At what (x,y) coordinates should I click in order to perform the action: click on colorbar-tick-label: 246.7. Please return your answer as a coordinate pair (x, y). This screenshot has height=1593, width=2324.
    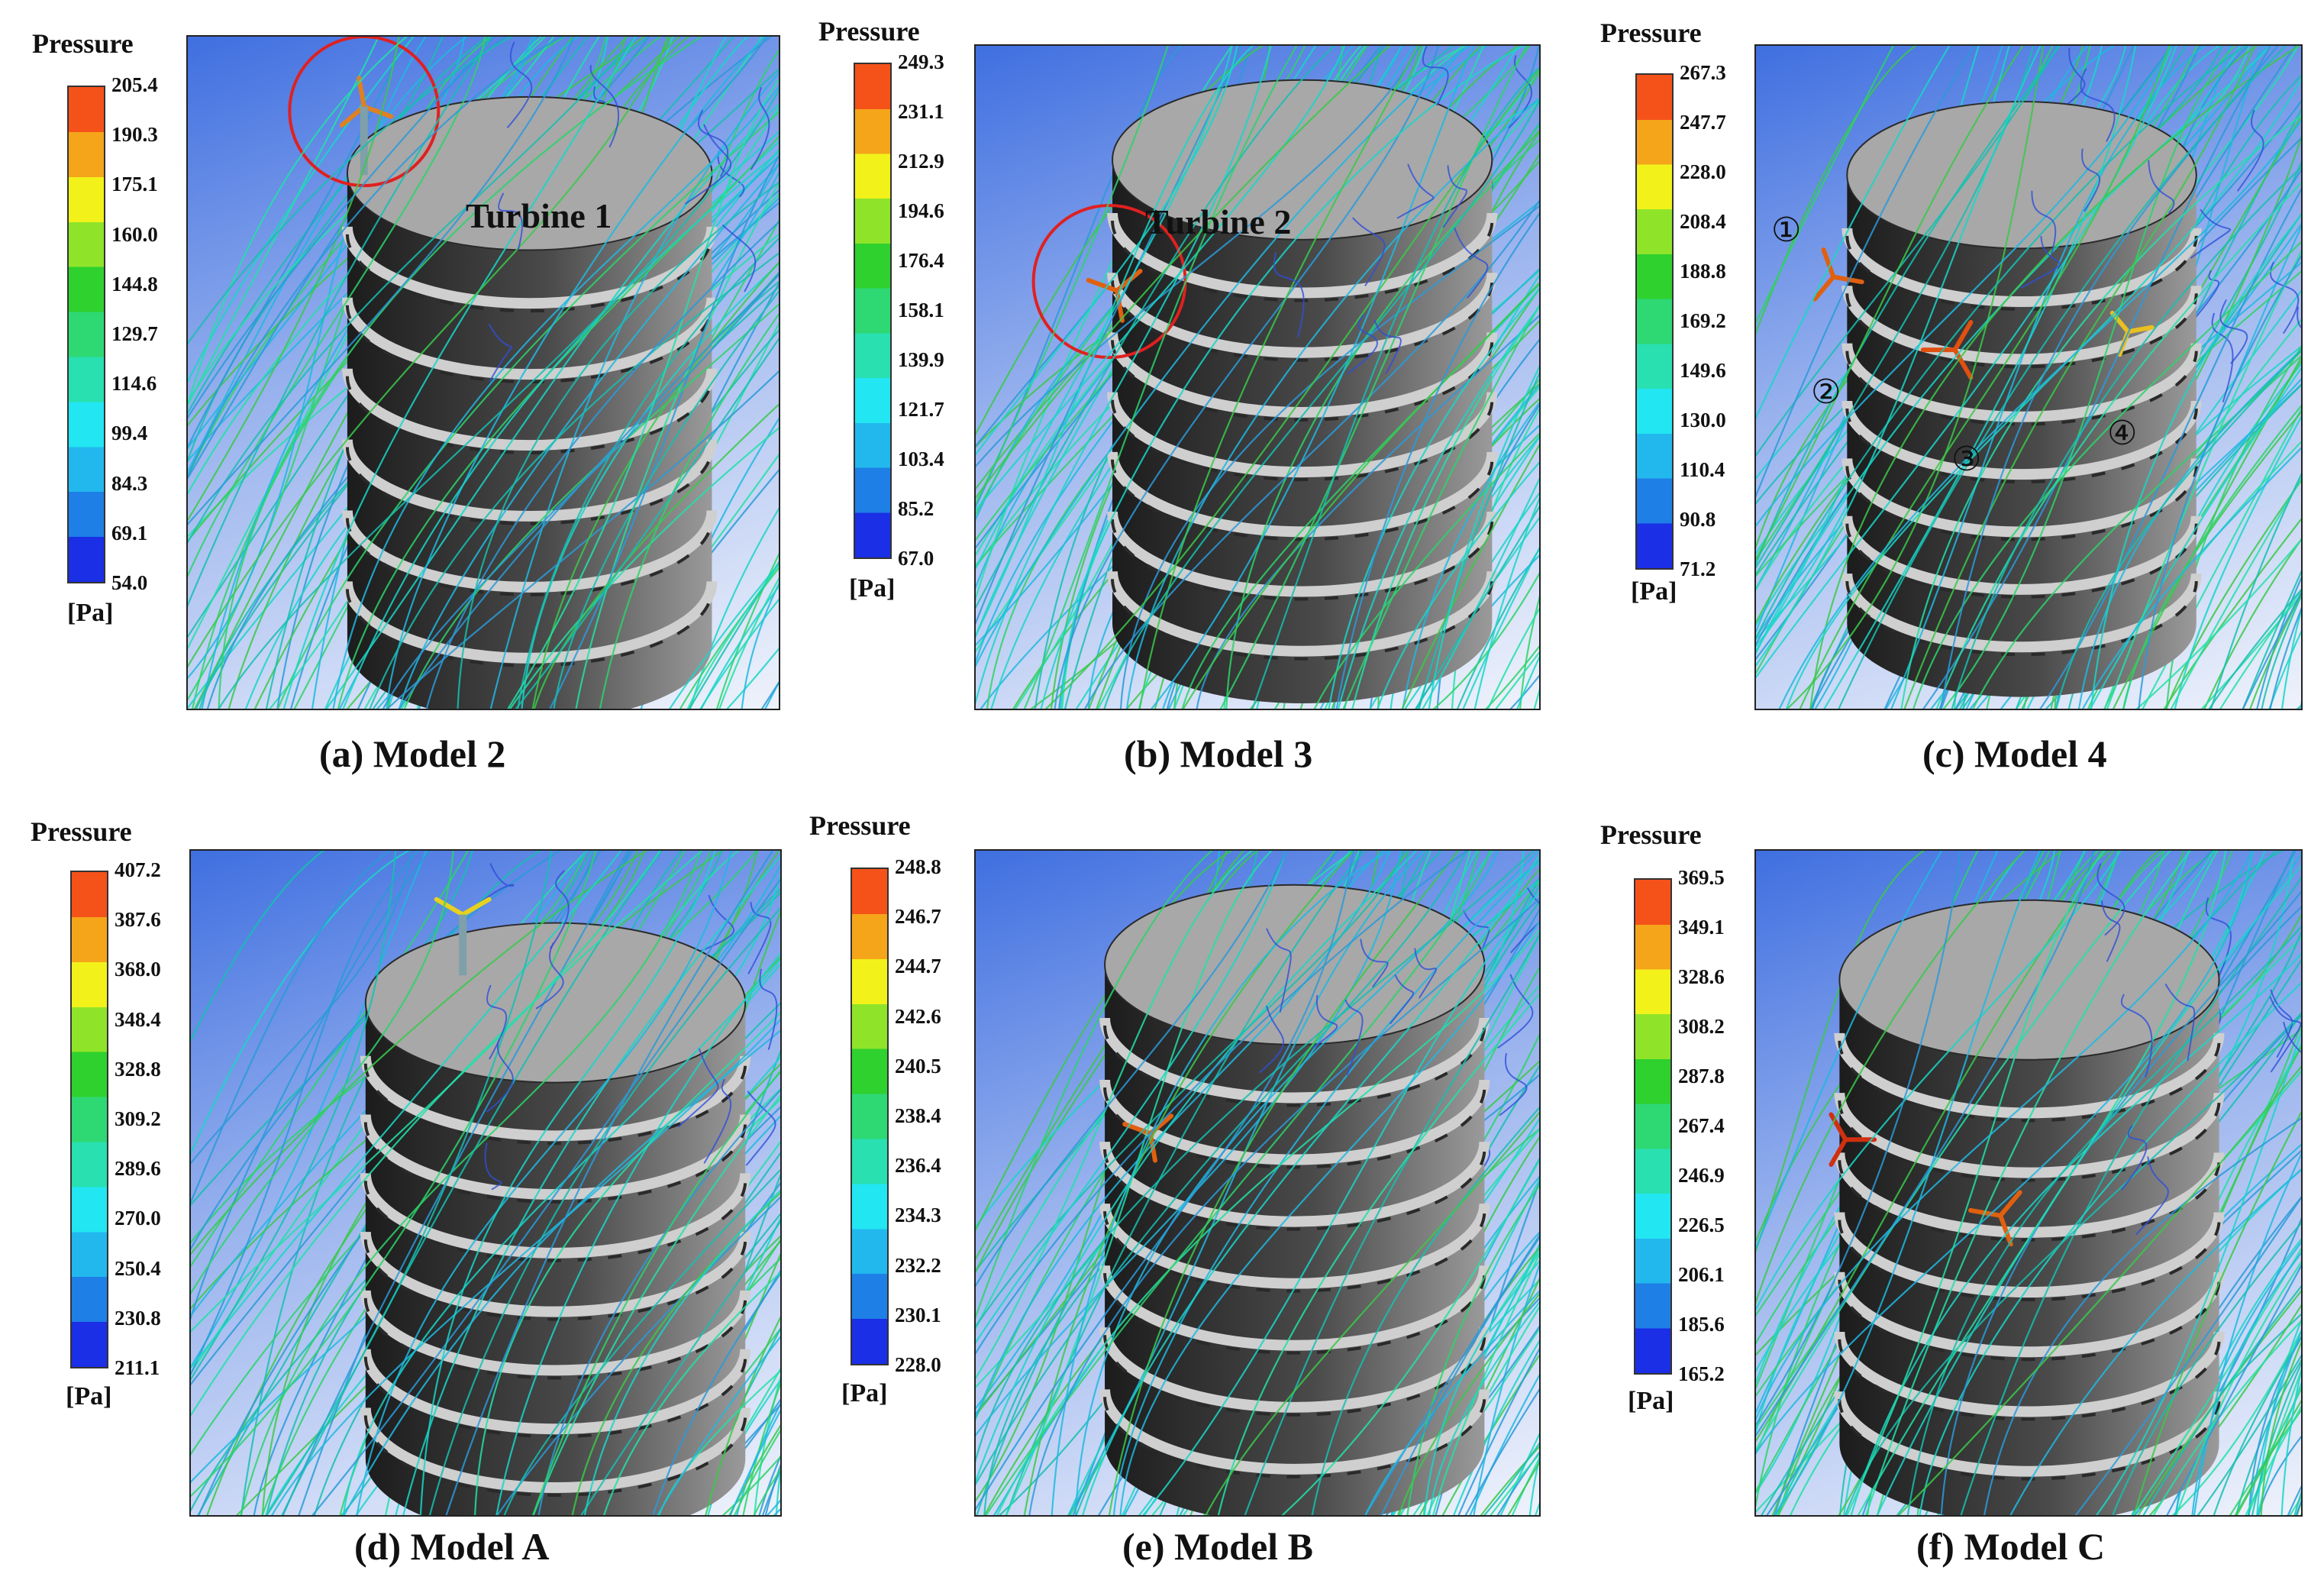
    Looking at the image, I should click on (918, 917).